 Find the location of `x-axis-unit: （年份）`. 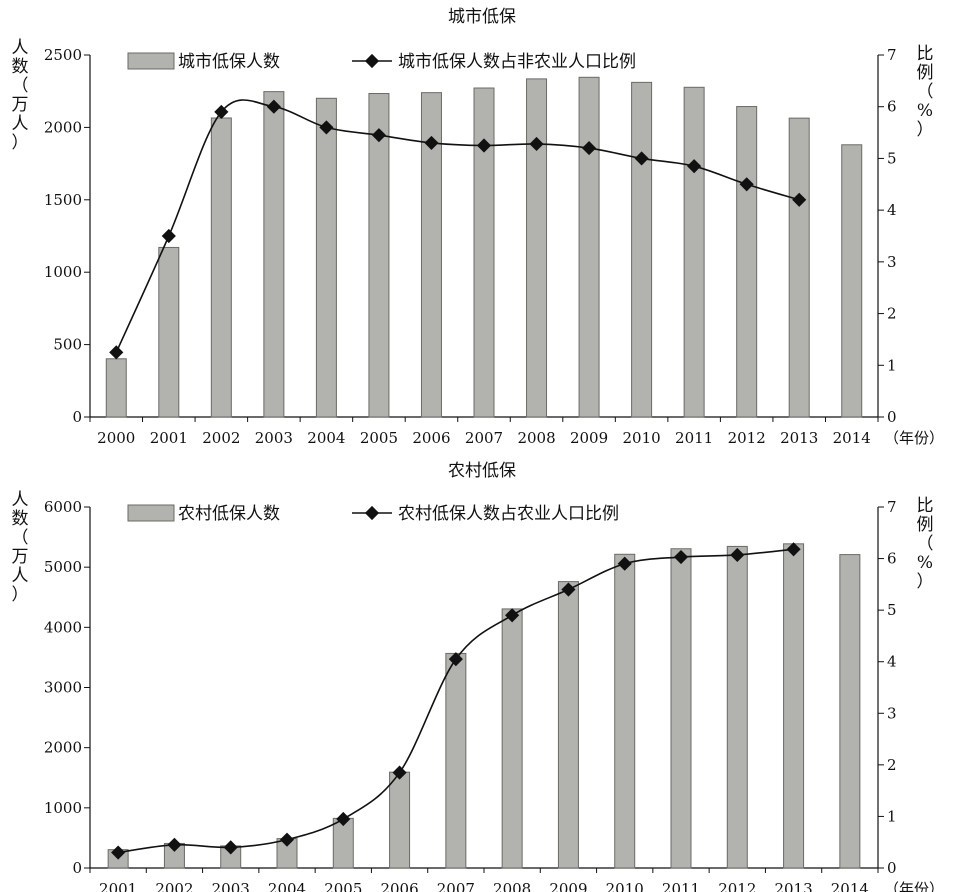

x-axis-unit: （年份） is located at coordinates (914, 886).